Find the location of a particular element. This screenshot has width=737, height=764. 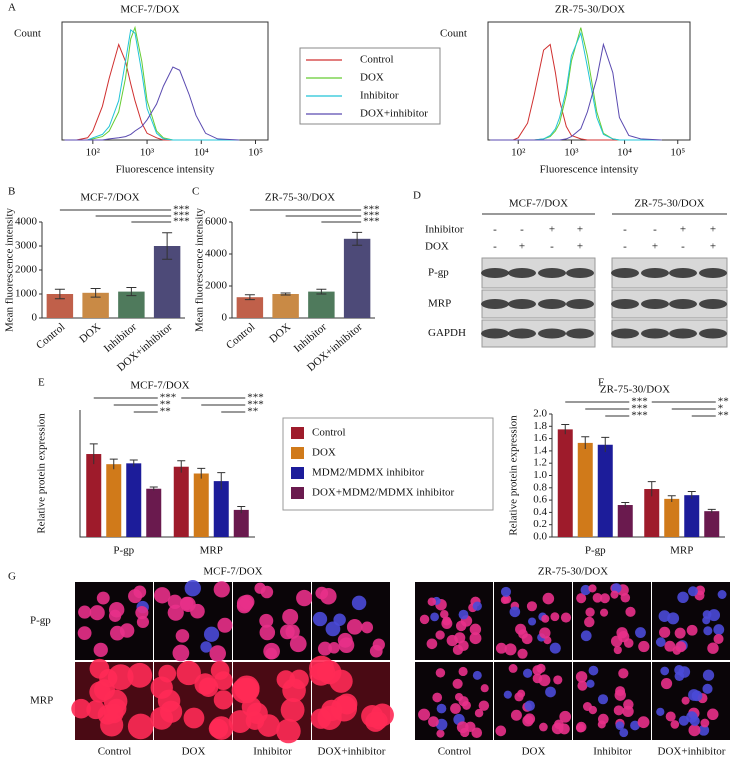

x-tick-label: 10² is located at coordinates (93, 153).